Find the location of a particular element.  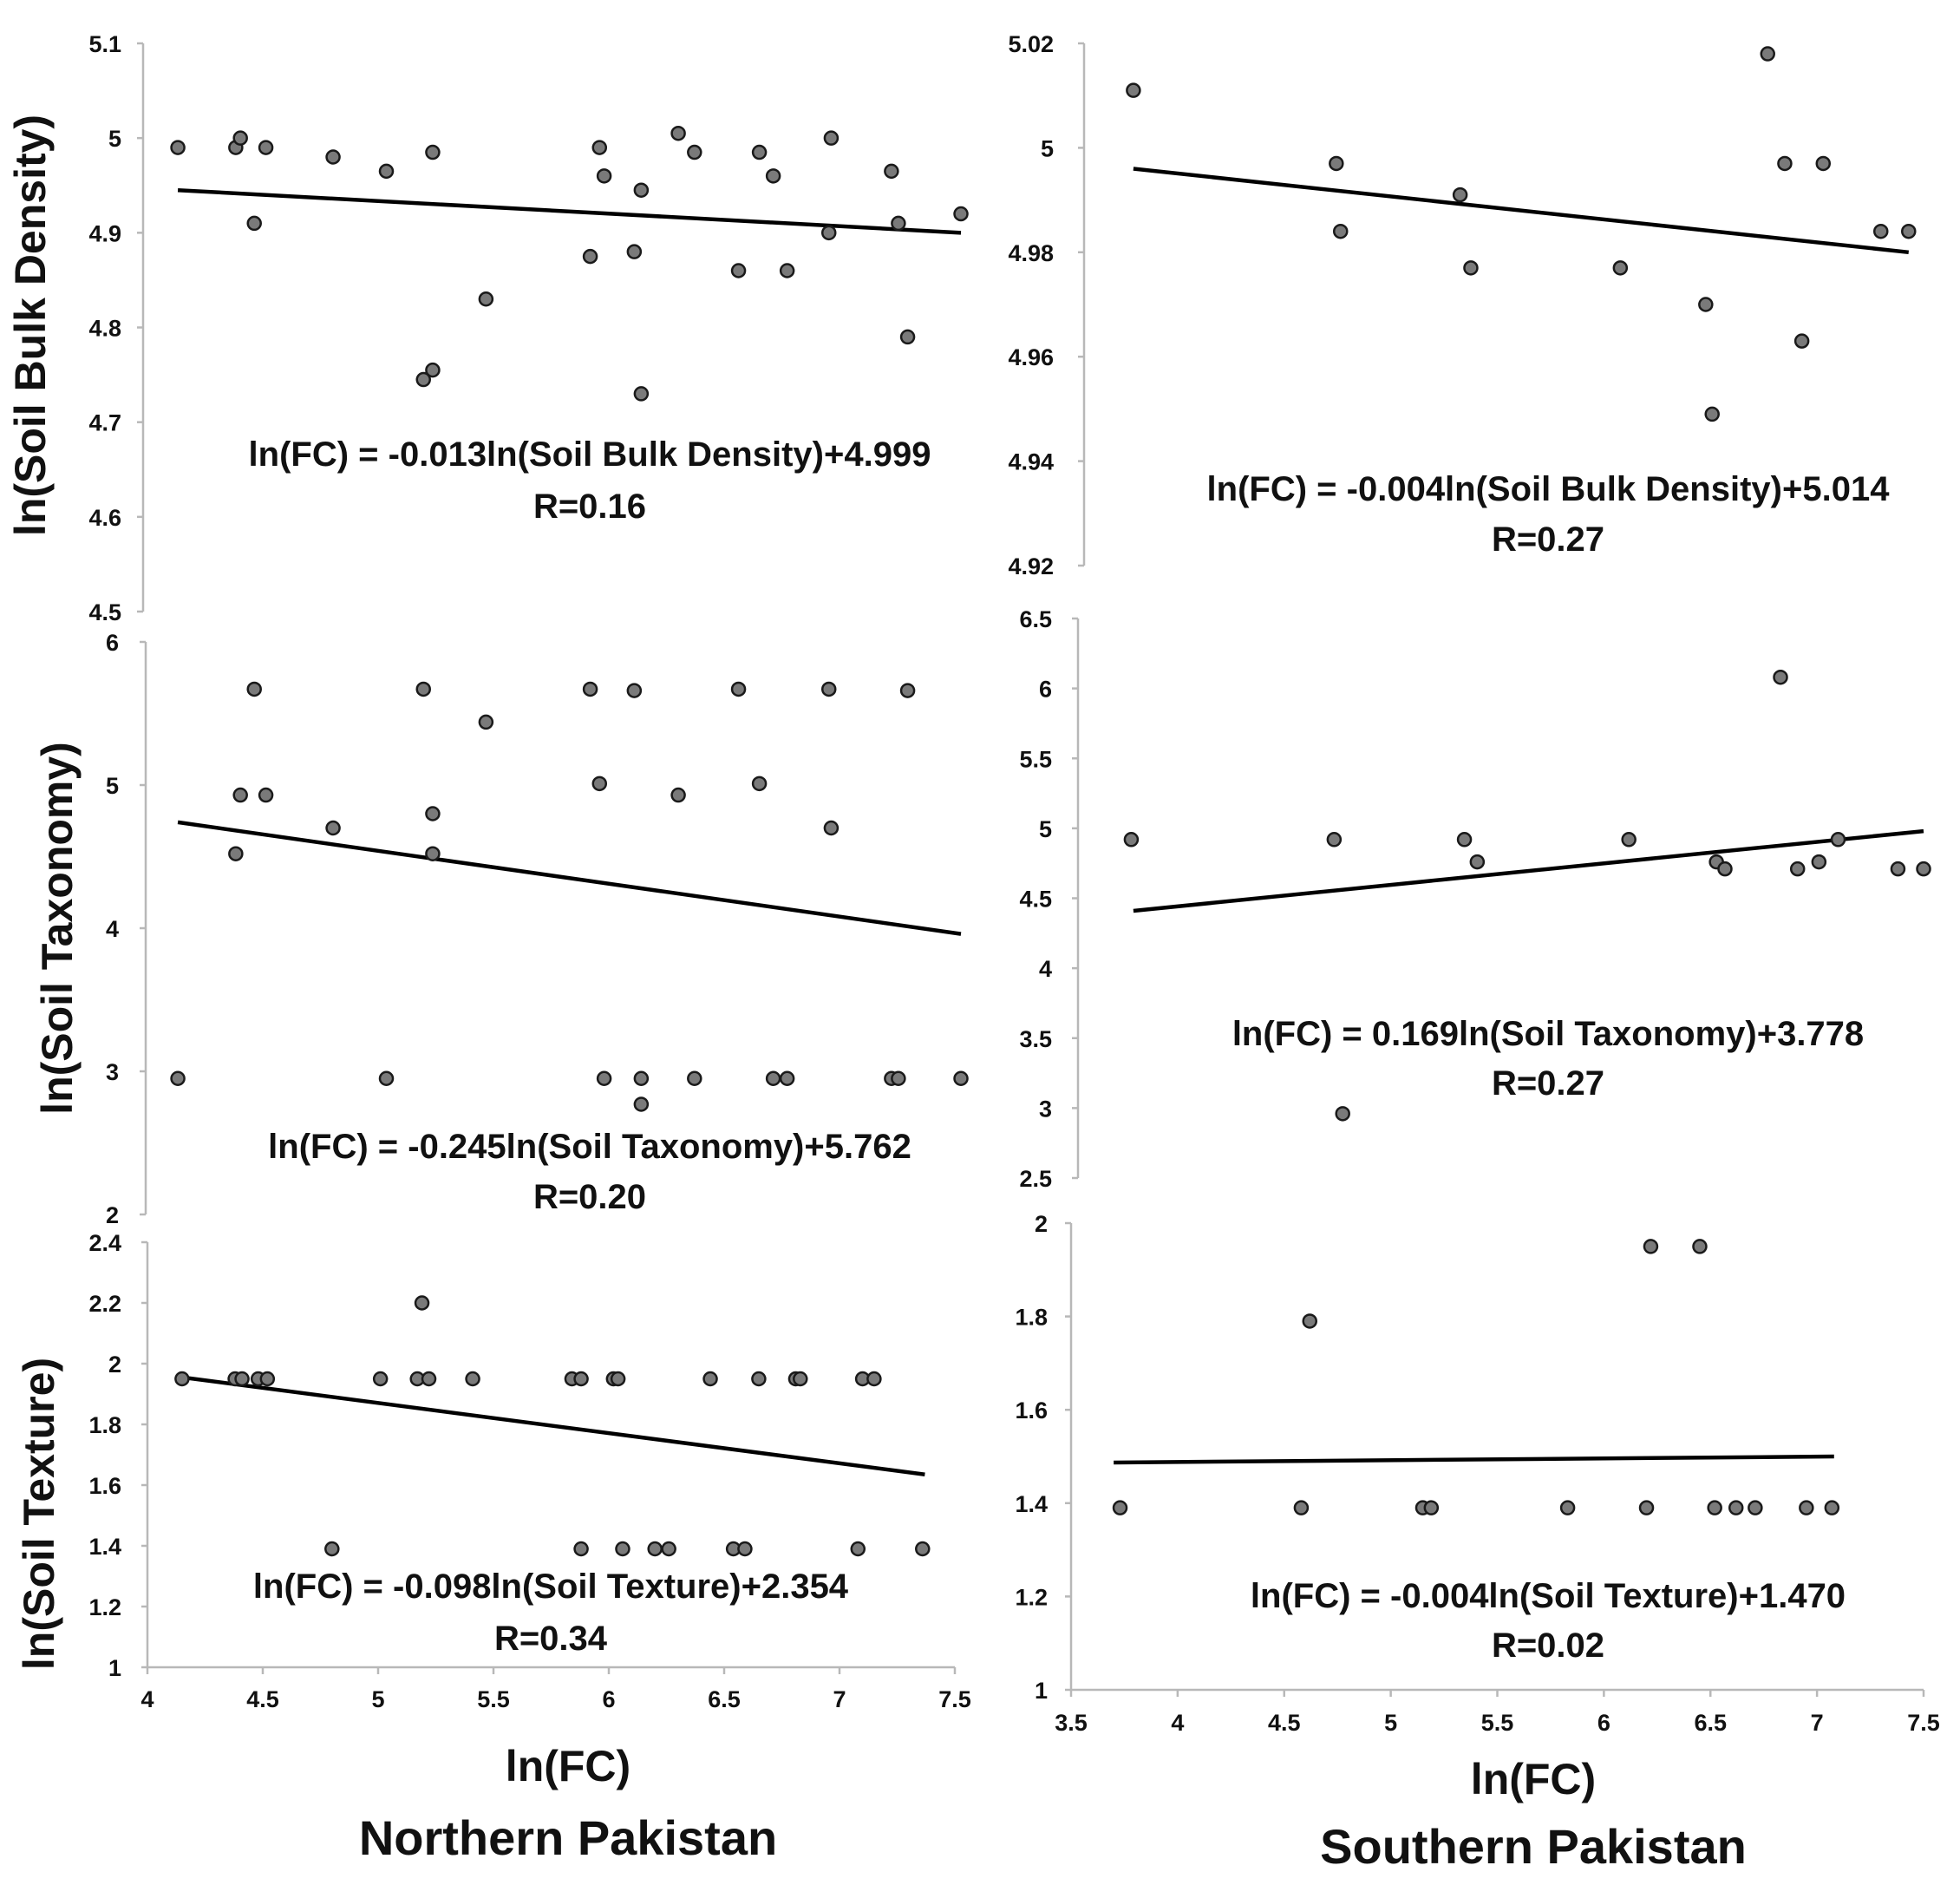

y-tick-label: 4.98 is located at coordinates (1031, 253).